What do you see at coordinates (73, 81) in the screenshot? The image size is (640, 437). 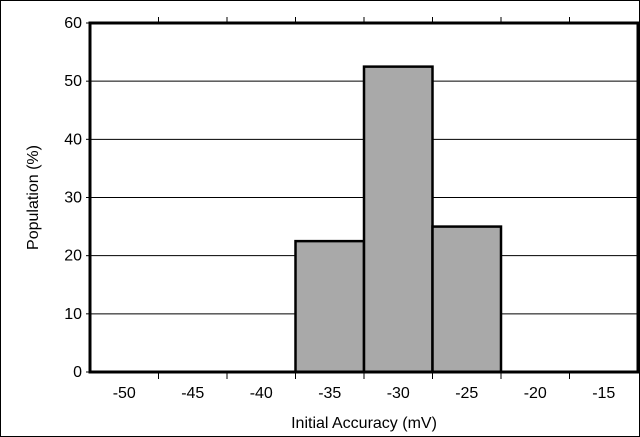 I see `y-tick-label: 50` at bounding box center [73, 81].